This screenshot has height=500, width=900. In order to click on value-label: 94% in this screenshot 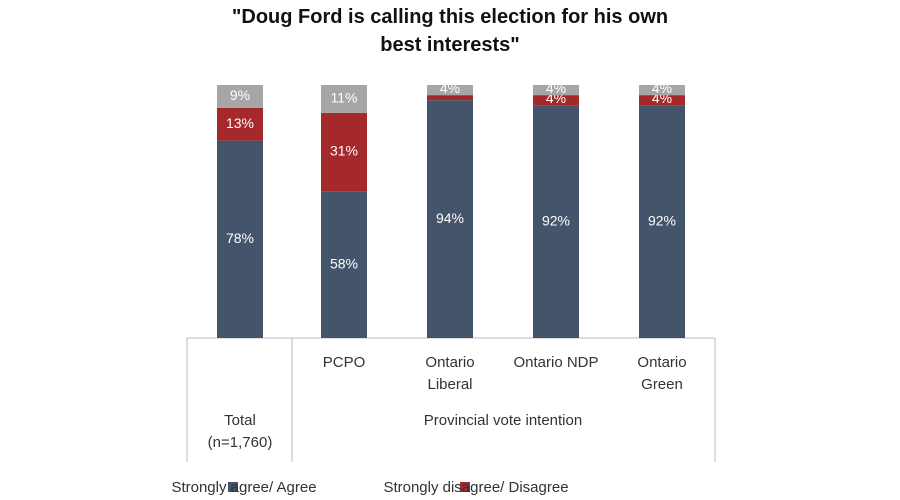, I will do `click(450, 218)`.